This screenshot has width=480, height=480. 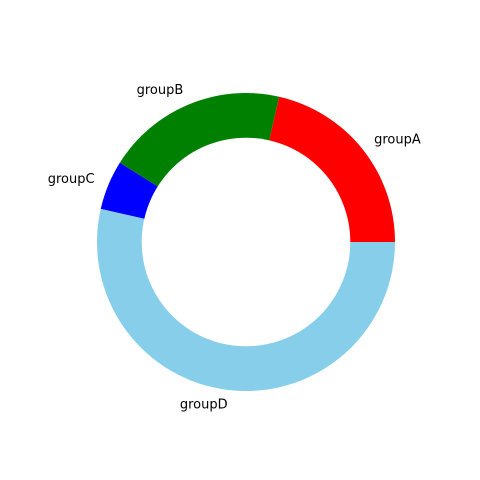 What do you see at coordinates (204, 404) in the screenshot?
I see `slice-label-groupD: groupD` at bounding box center [204, 404].